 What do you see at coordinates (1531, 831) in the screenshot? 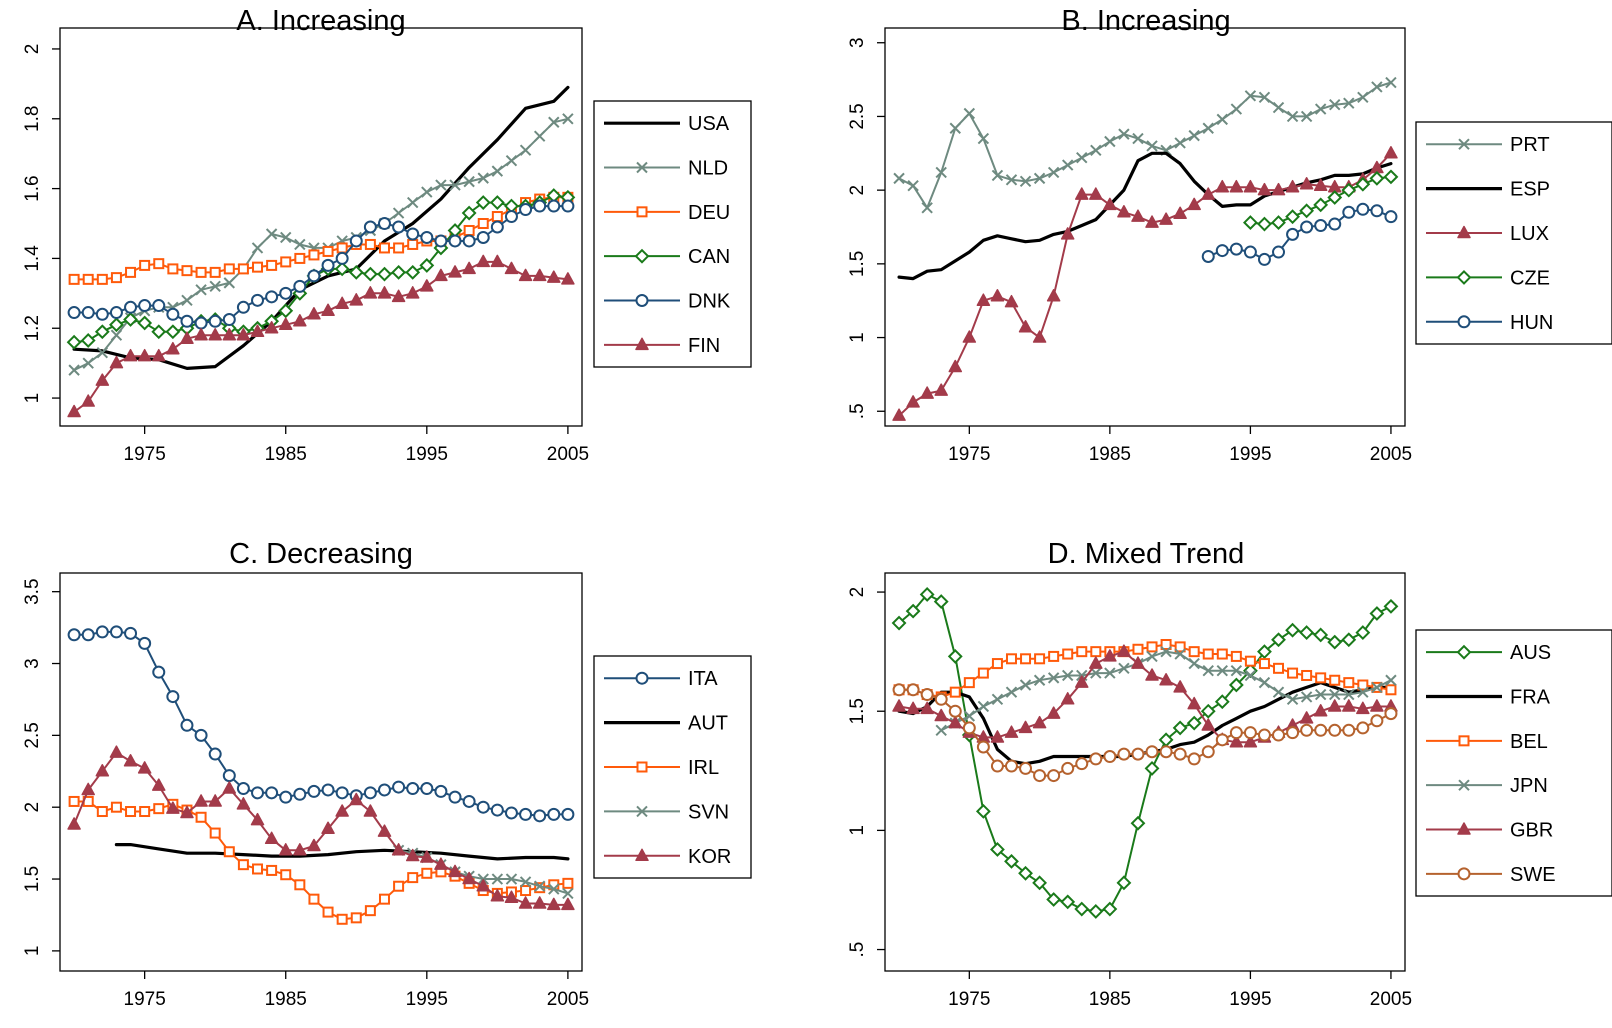
I see `legend-label: GBR` at bounding box center [1531, 831].